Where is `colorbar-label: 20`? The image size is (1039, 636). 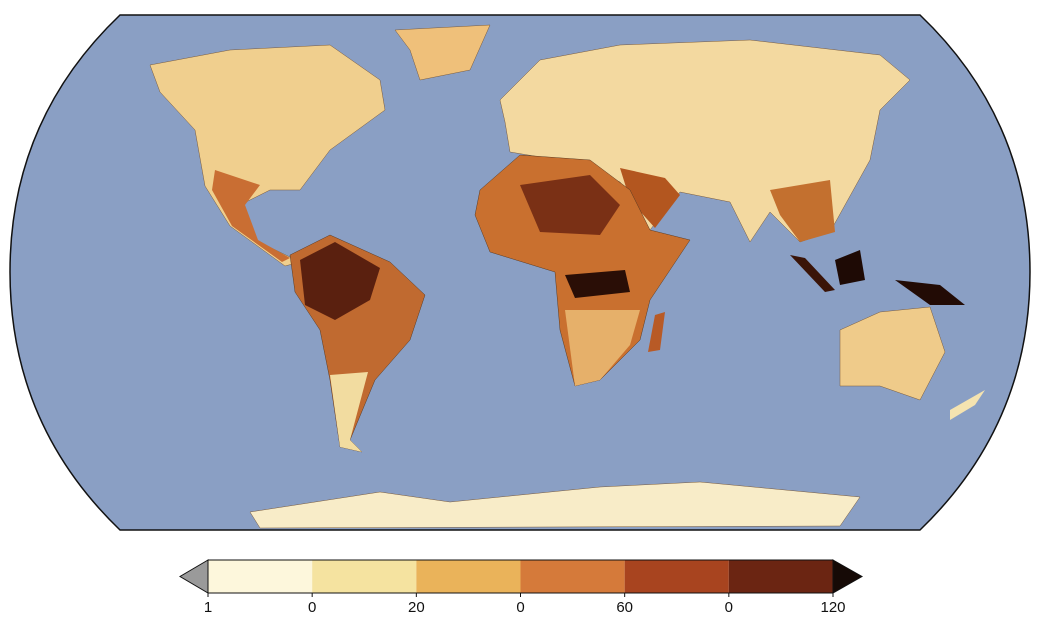
colorbar-label: 20 is located at coordinates (416, 607).